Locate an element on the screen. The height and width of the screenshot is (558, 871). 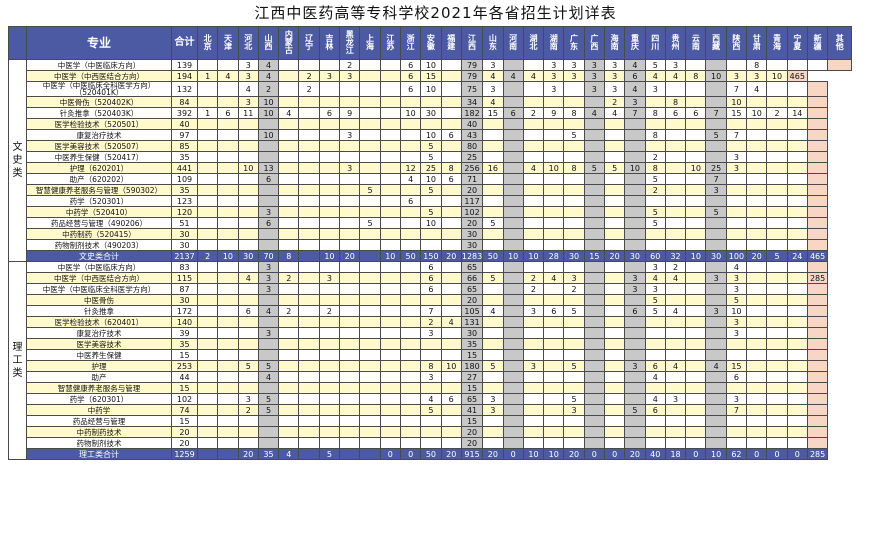
major-cell: 医学美容技术 is located at coordinates (99, 344).